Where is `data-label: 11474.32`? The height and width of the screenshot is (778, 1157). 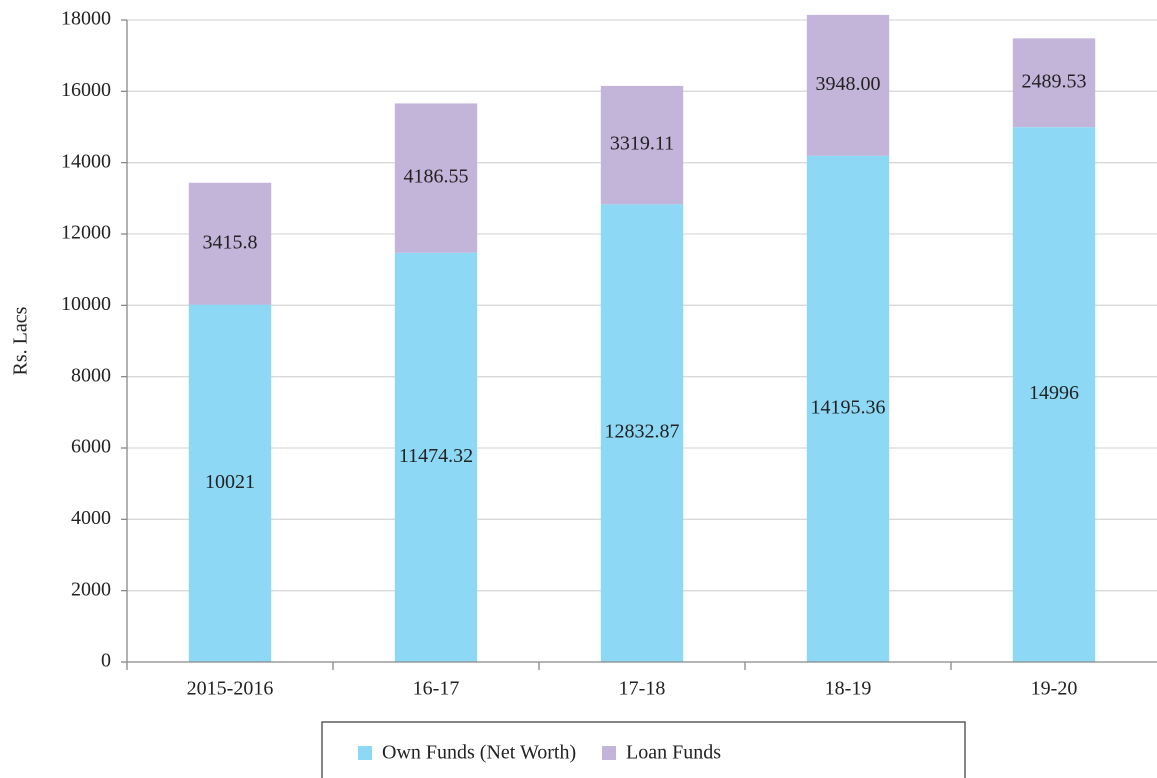 data-label: 11474.32 is located at coordinates (436, 456).